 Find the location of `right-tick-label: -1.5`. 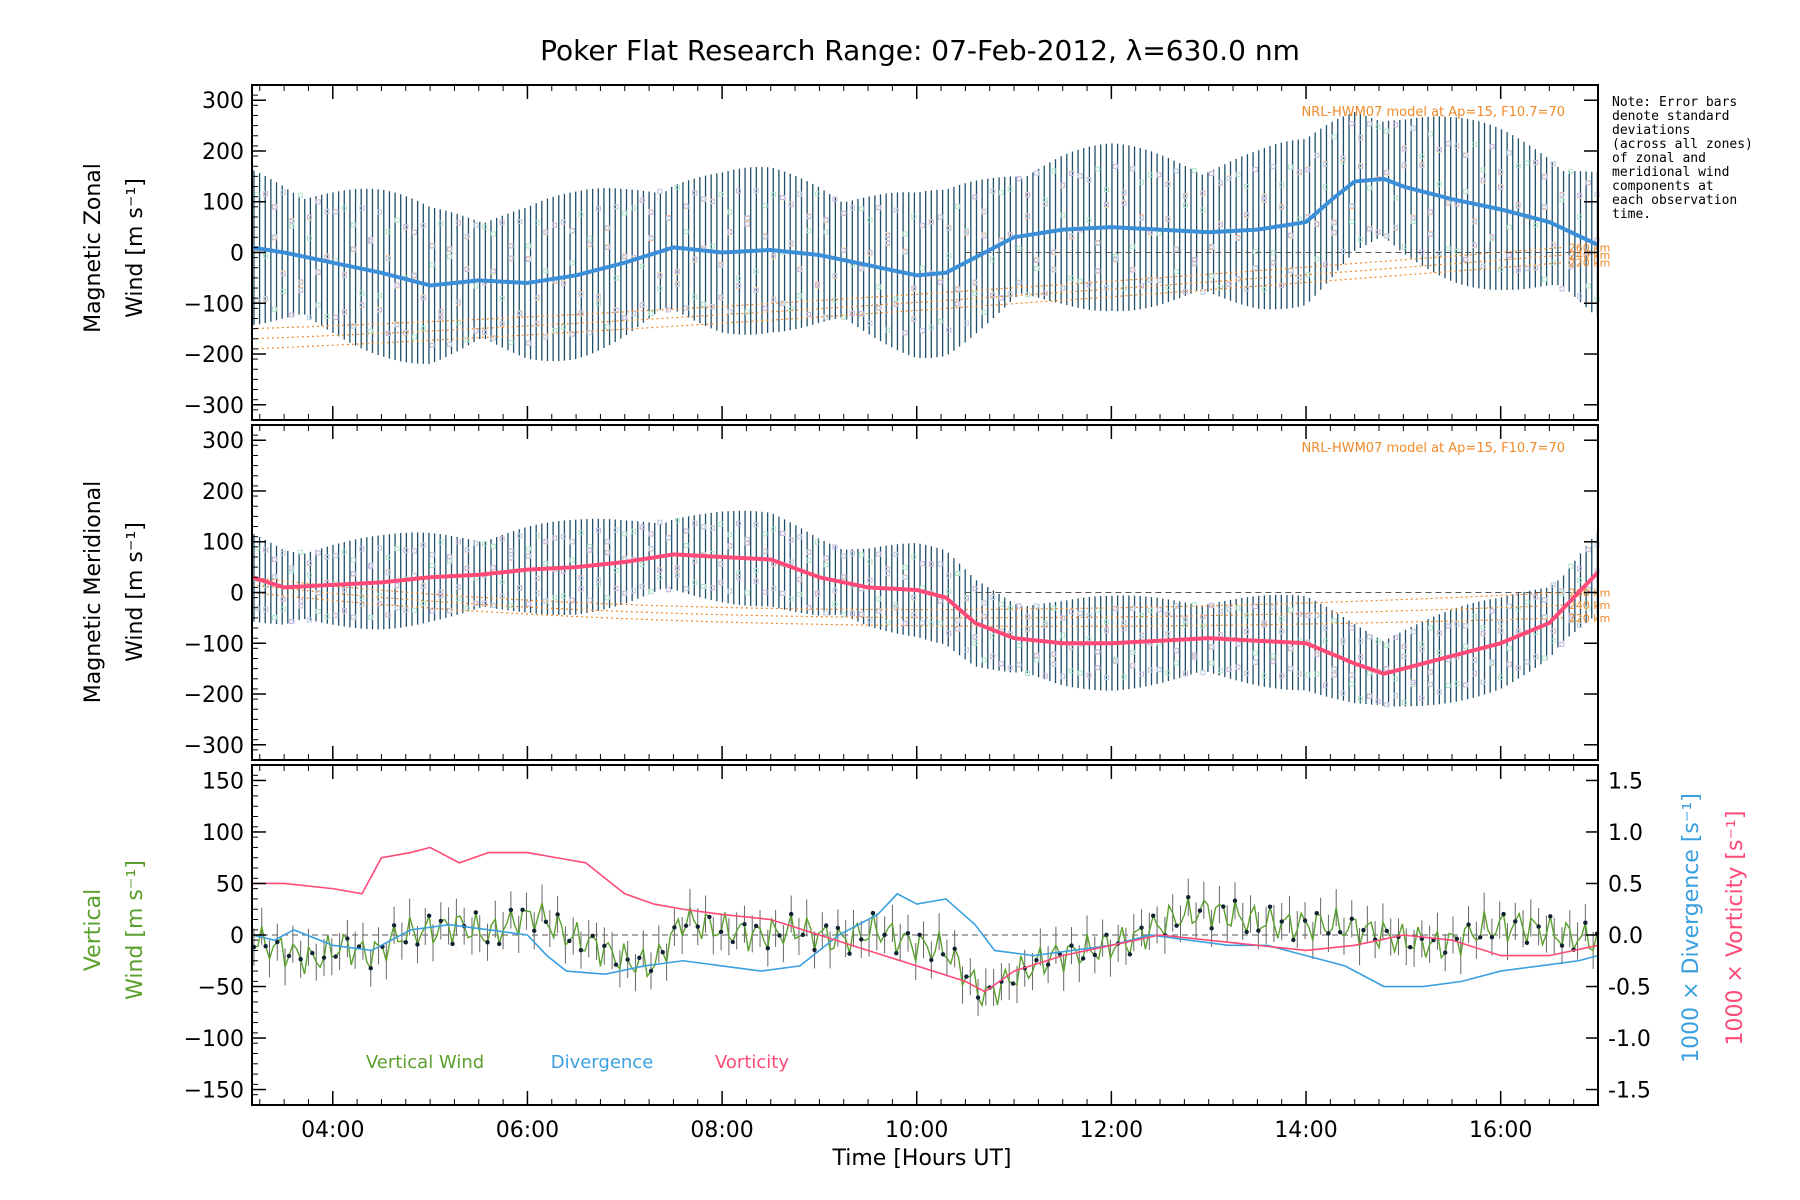

right-tick-label: -1.5 is located at coordinates (1629, 1091).